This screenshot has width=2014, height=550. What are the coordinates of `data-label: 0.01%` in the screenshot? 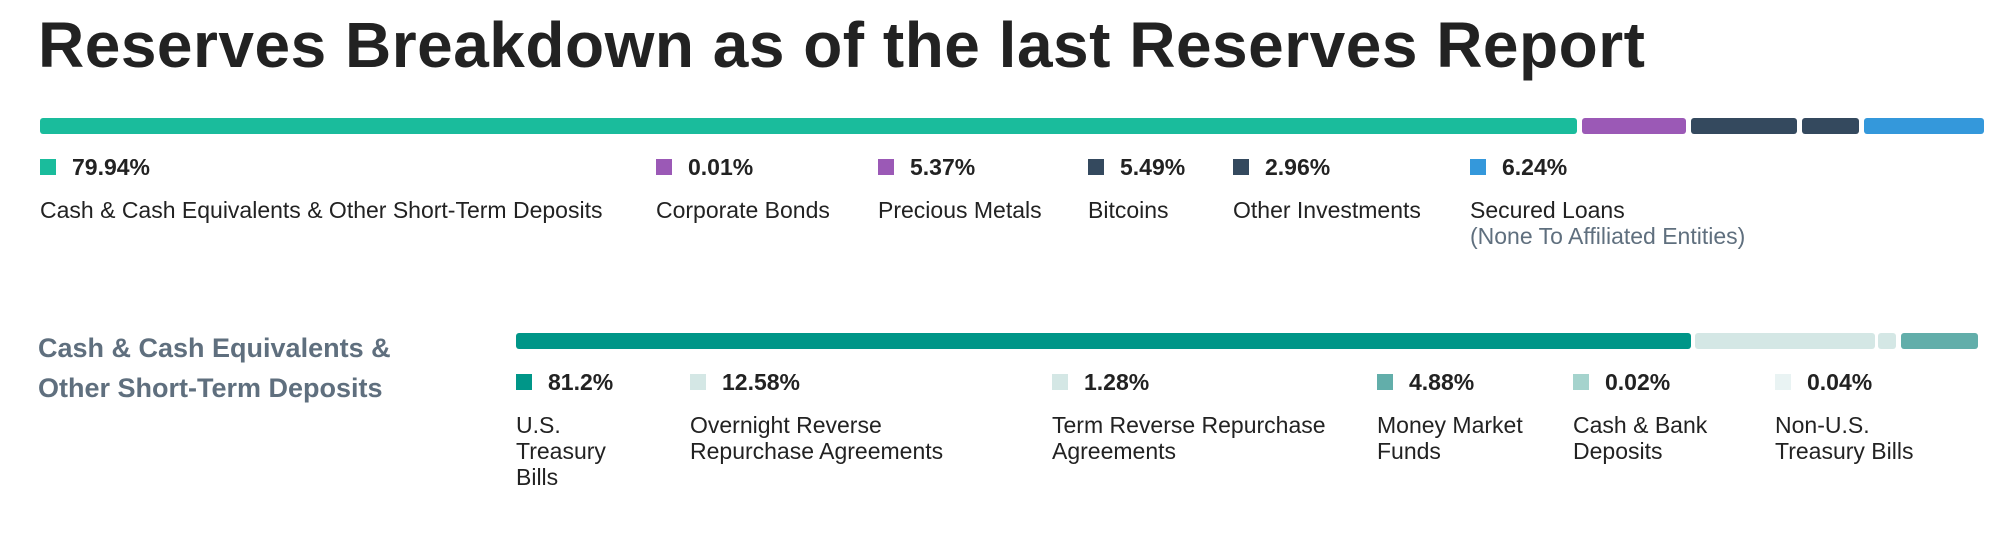 It's located at (721, 167).